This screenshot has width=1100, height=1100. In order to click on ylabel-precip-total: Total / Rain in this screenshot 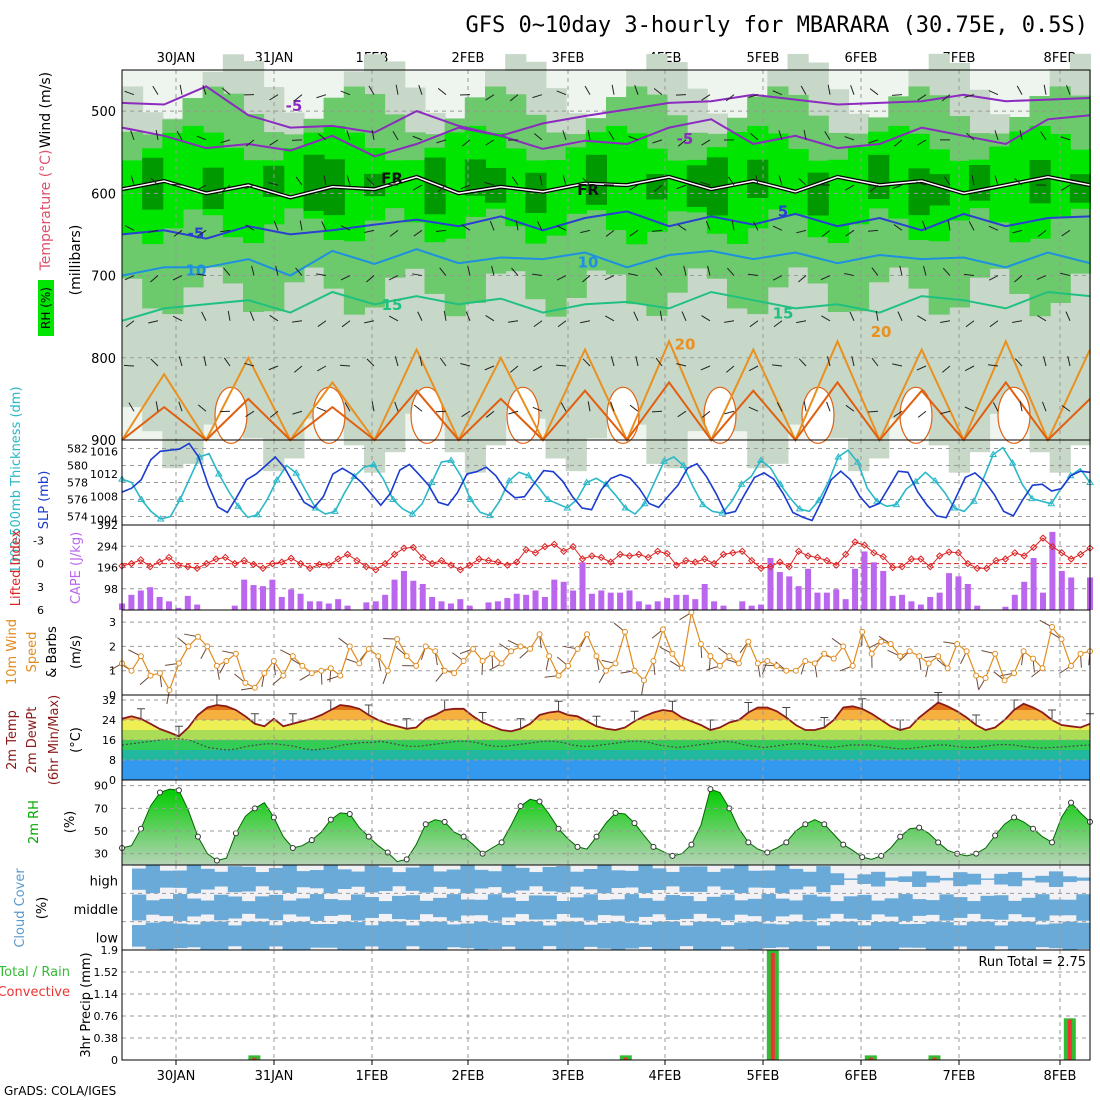, I will do `click(35, 972)`.